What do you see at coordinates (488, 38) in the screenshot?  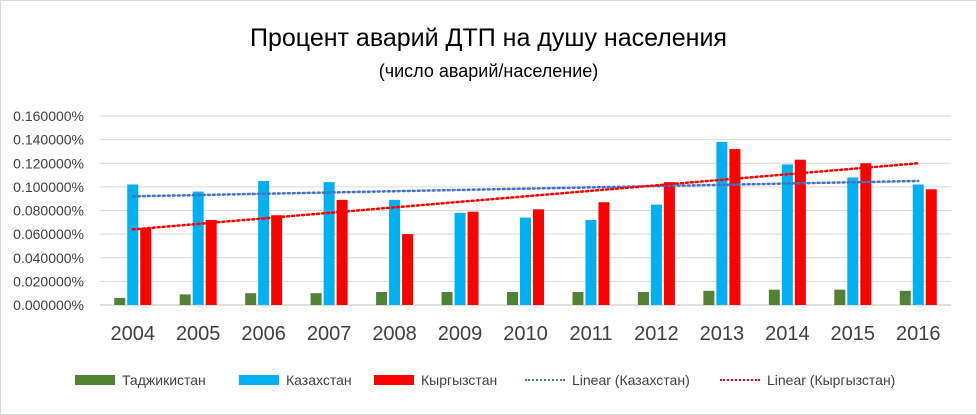 I see `chart-title: Процент аварий ДТП на душу населения` at bounding box center [488, 38].